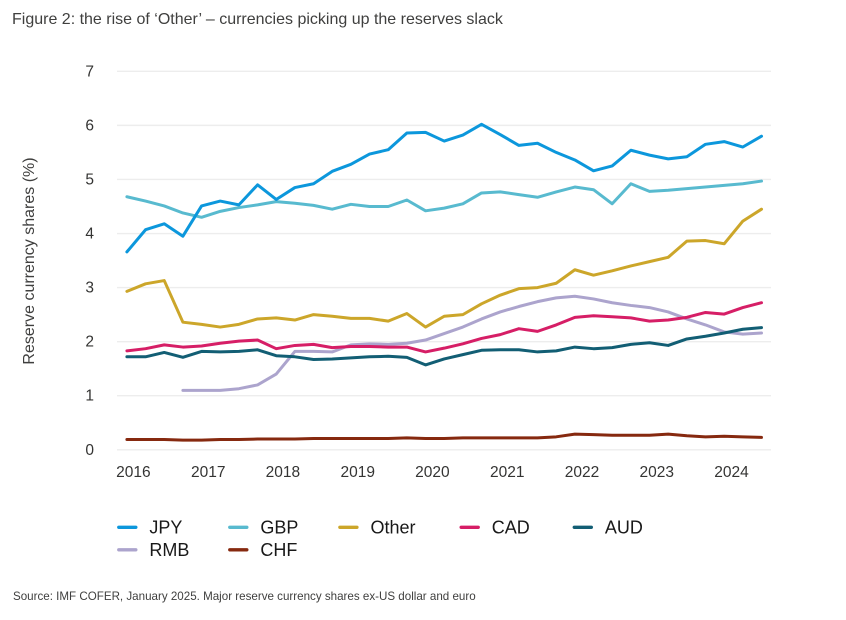 This screenshot has height=620, width=846. Describe the element at coordinates (432, 472) in the screenshot. I see `svg-text: 2020` at that location.